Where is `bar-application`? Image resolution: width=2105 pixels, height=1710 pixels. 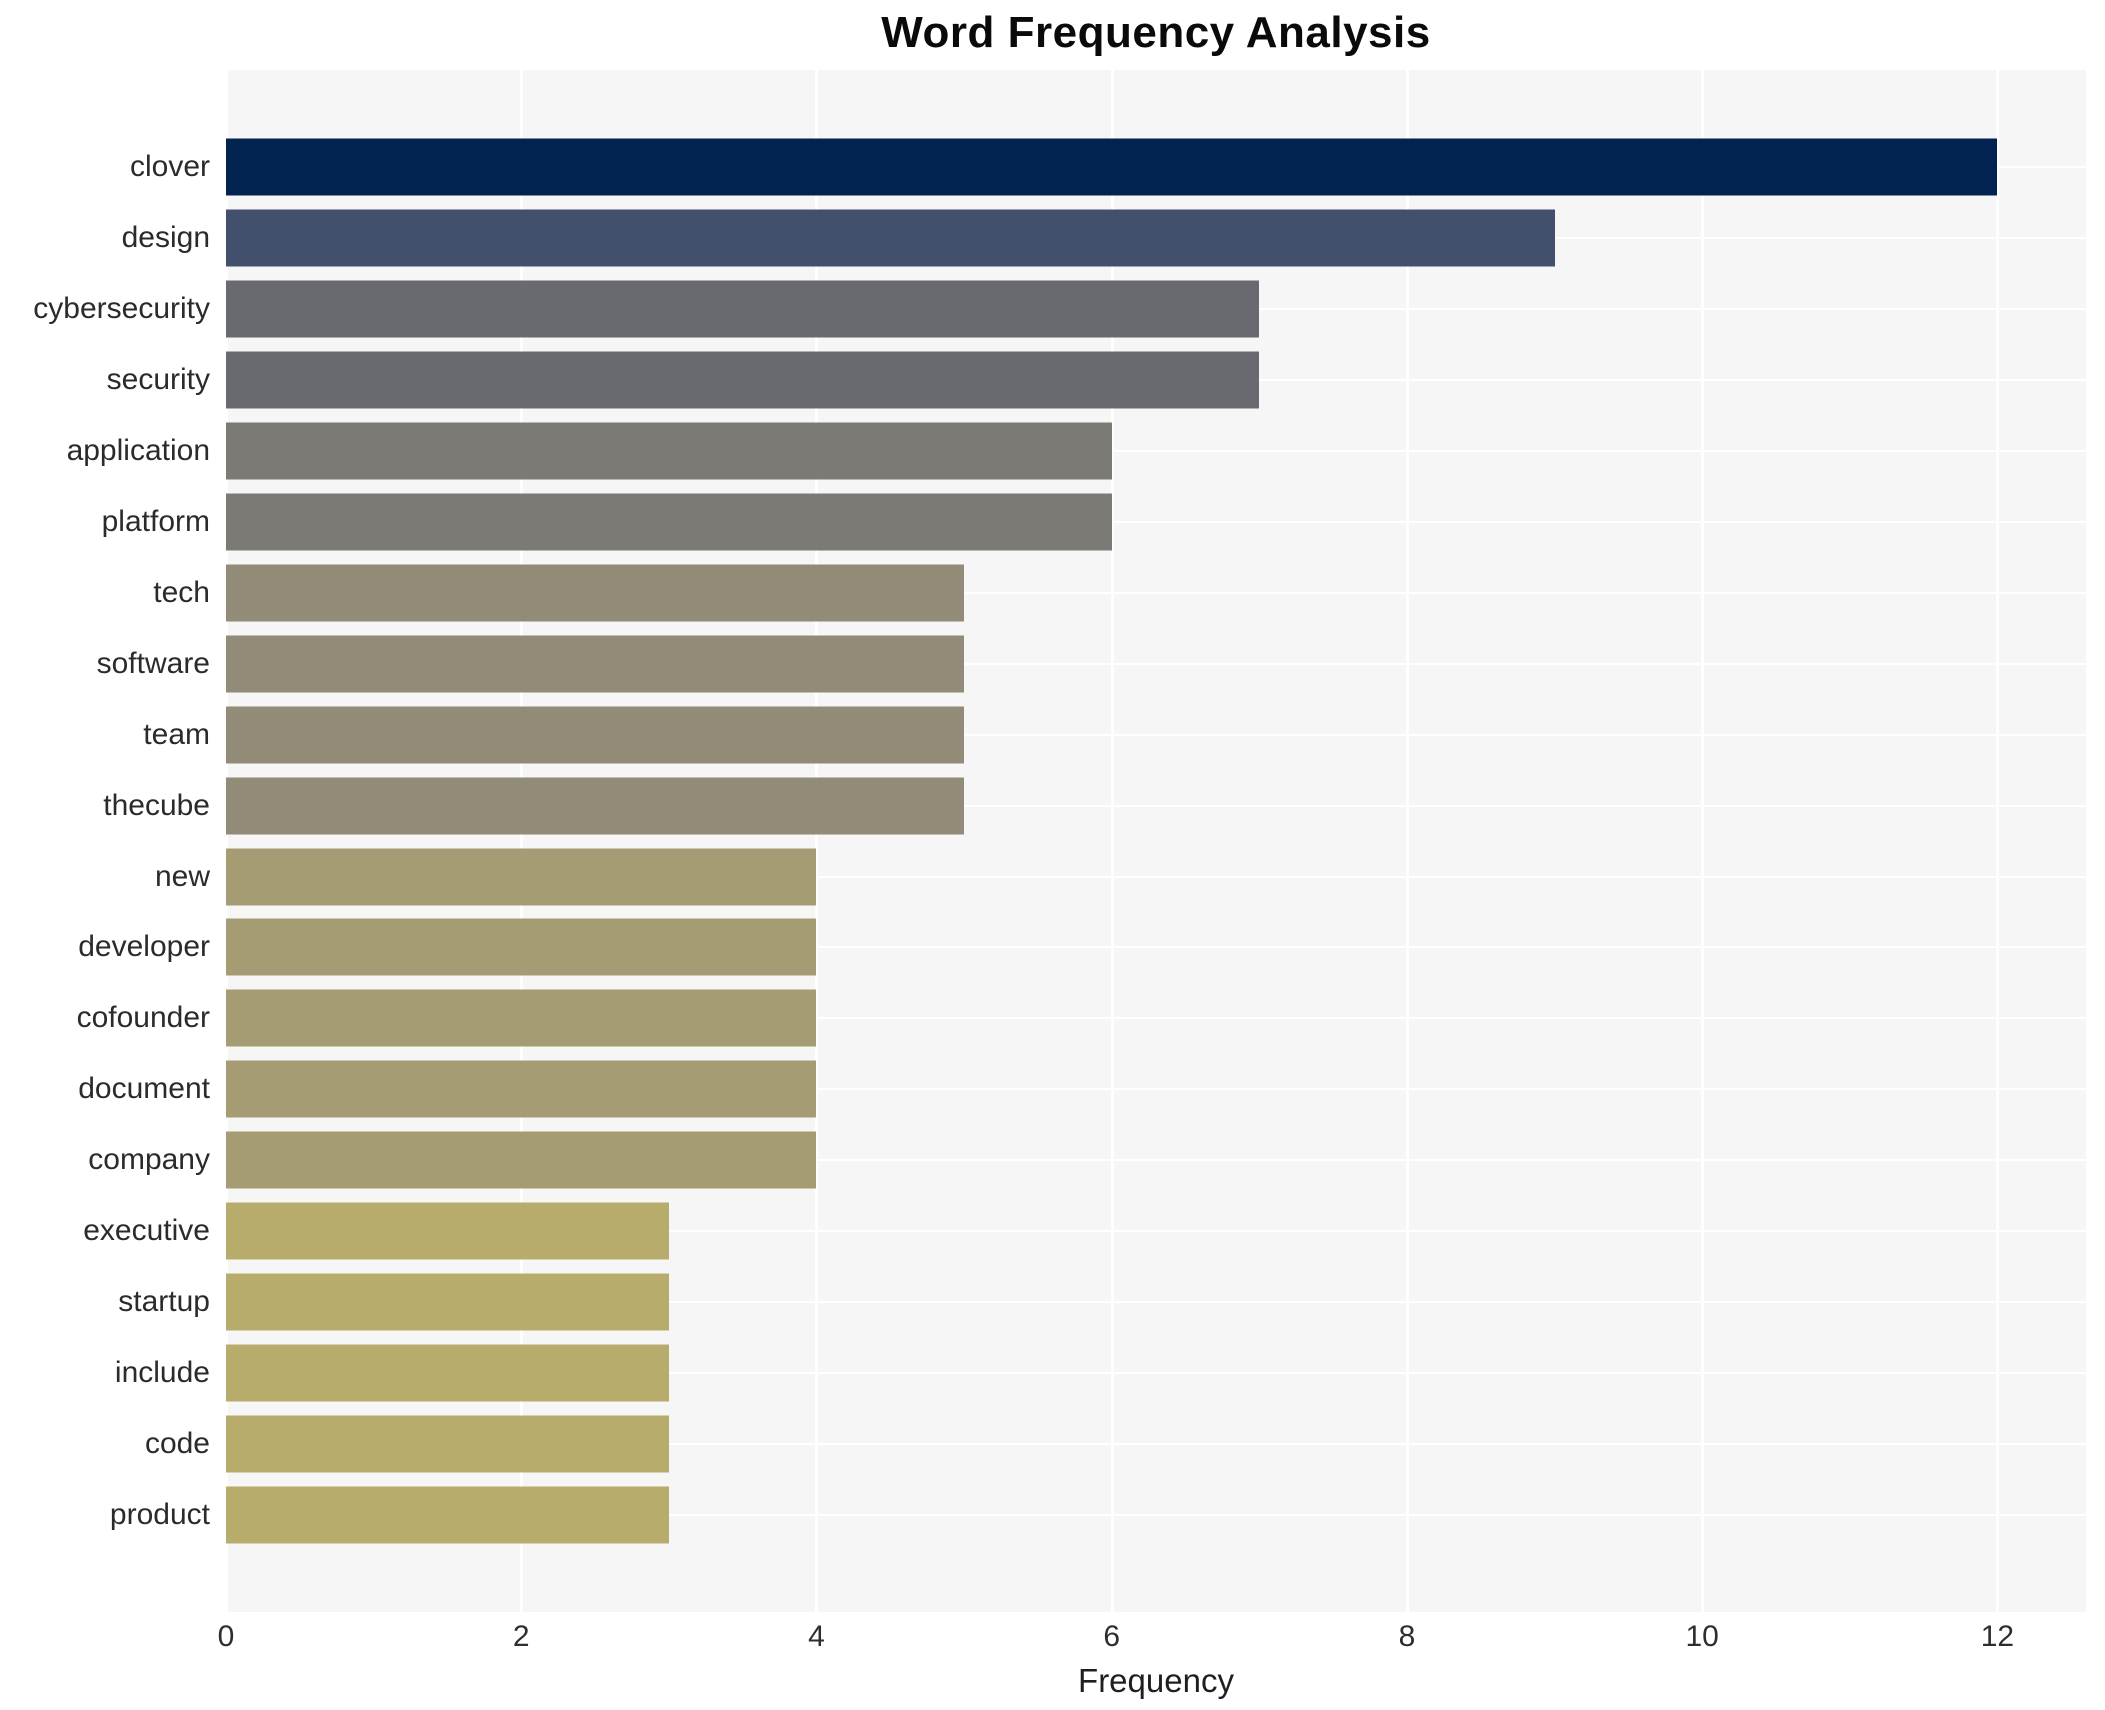
bar-application is located at coordinates (669, 451).